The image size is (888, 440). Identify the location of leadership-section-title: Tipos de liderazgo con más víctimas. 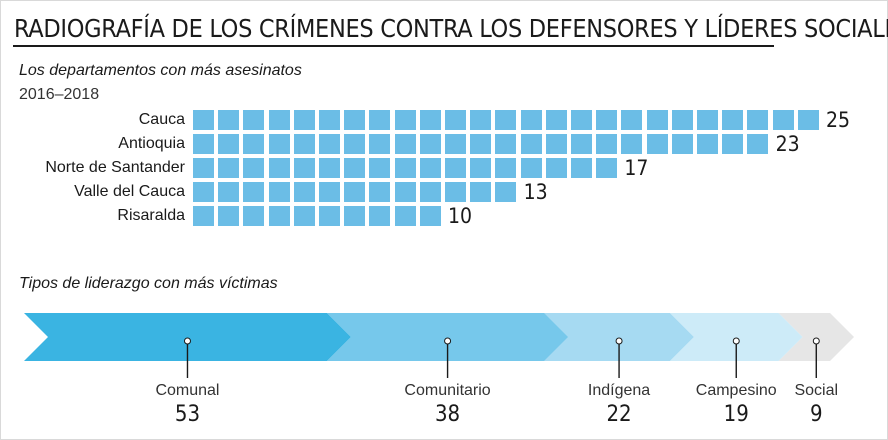
(148, 283).